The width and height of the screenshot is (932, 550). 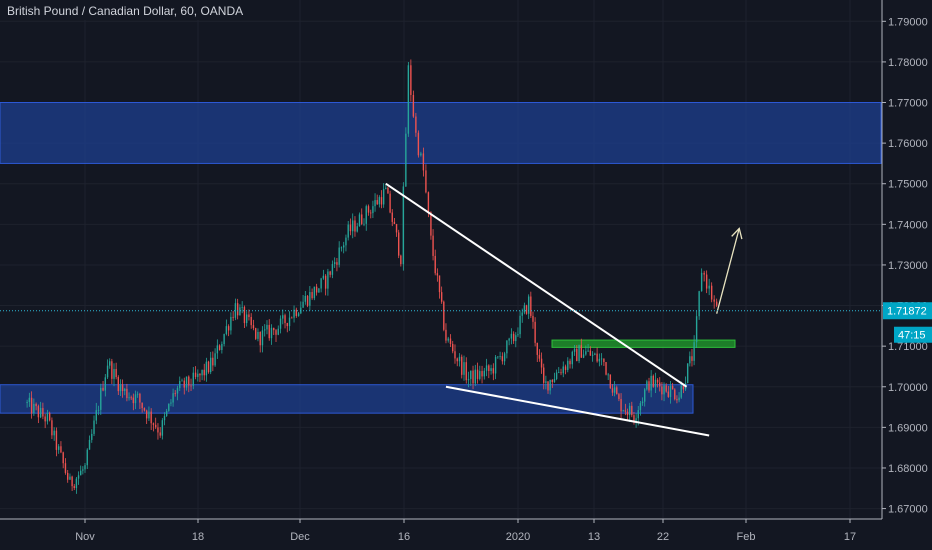 I want to click on lower-support-zone, so click(x=347, y=399).